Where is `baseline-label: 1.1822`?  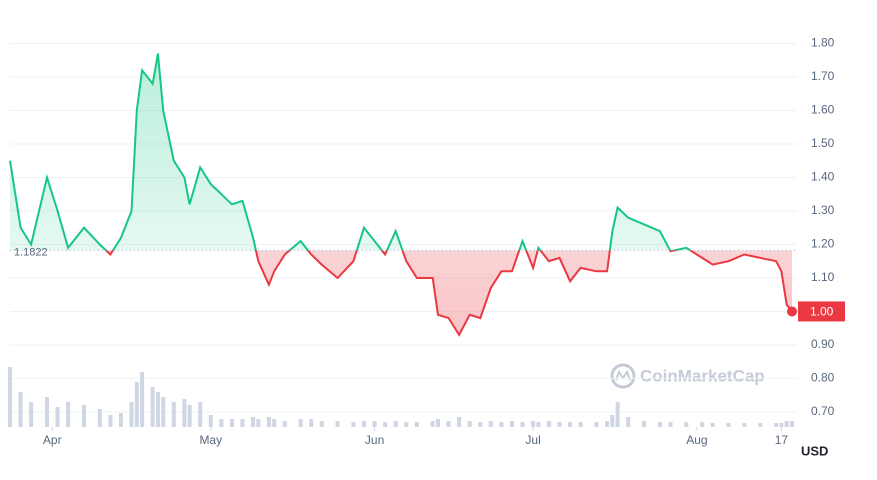
baseline-label: 1.1822 is located at coordinates (31, 252).